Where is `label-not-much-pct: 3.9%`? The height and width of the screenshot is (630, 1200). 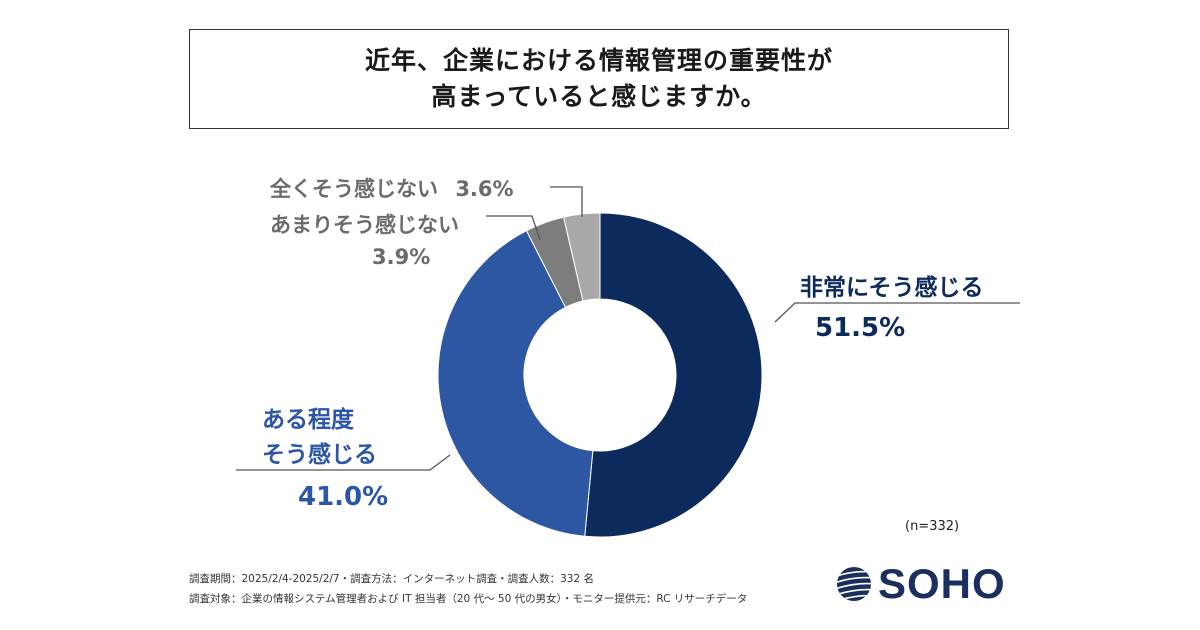 label-not-much-pct: 3.9% is located at coordinates (401, 257).